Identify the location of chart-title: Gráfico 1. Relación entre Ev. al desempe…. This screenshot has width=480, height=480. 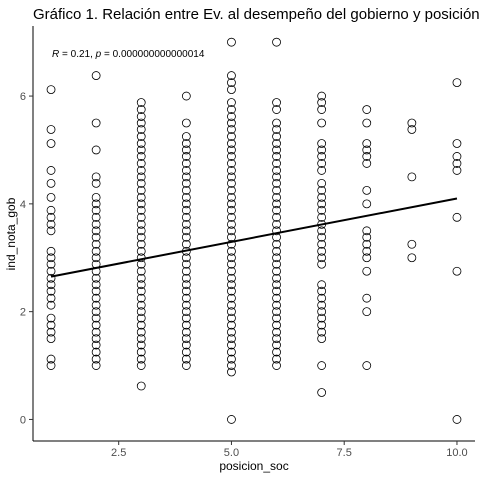
(256, 14).